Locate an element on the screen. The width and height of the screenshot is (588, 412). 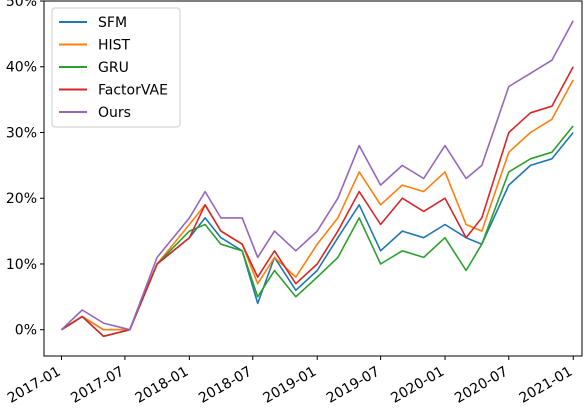
x-tick-label: 2017-07 is located at coordinates (97, 385).